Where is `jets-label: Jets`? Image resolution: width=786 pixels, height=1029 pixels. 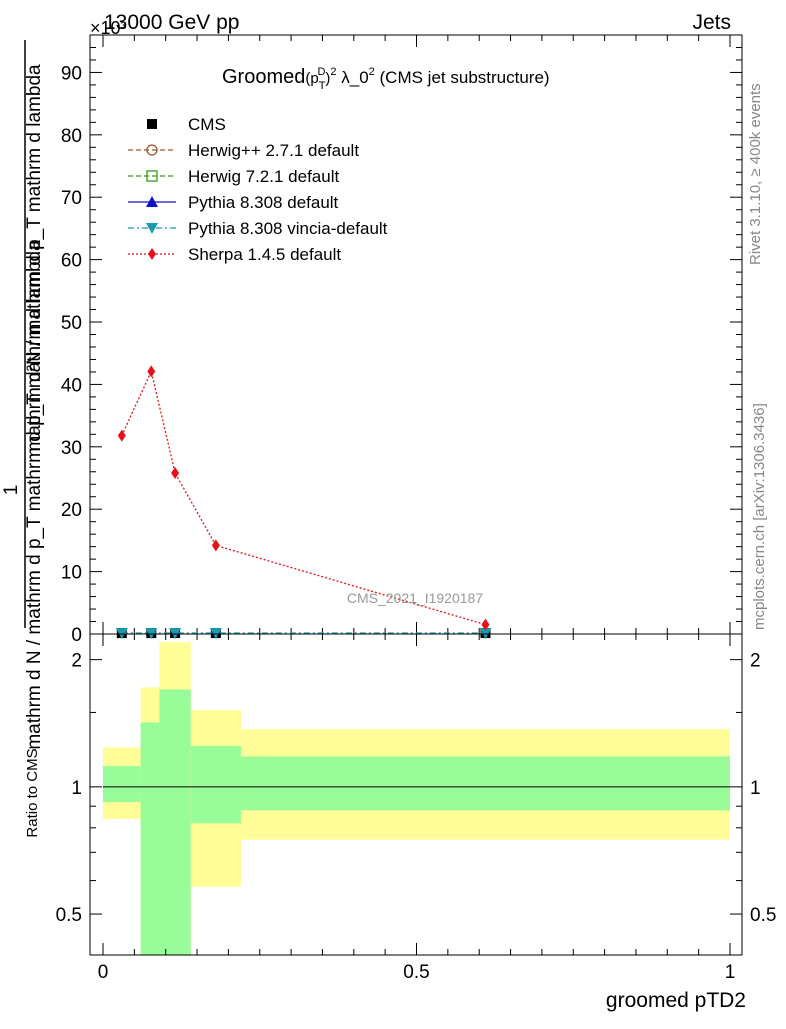
jets-label: Jets is located at coordinates (711, 22).